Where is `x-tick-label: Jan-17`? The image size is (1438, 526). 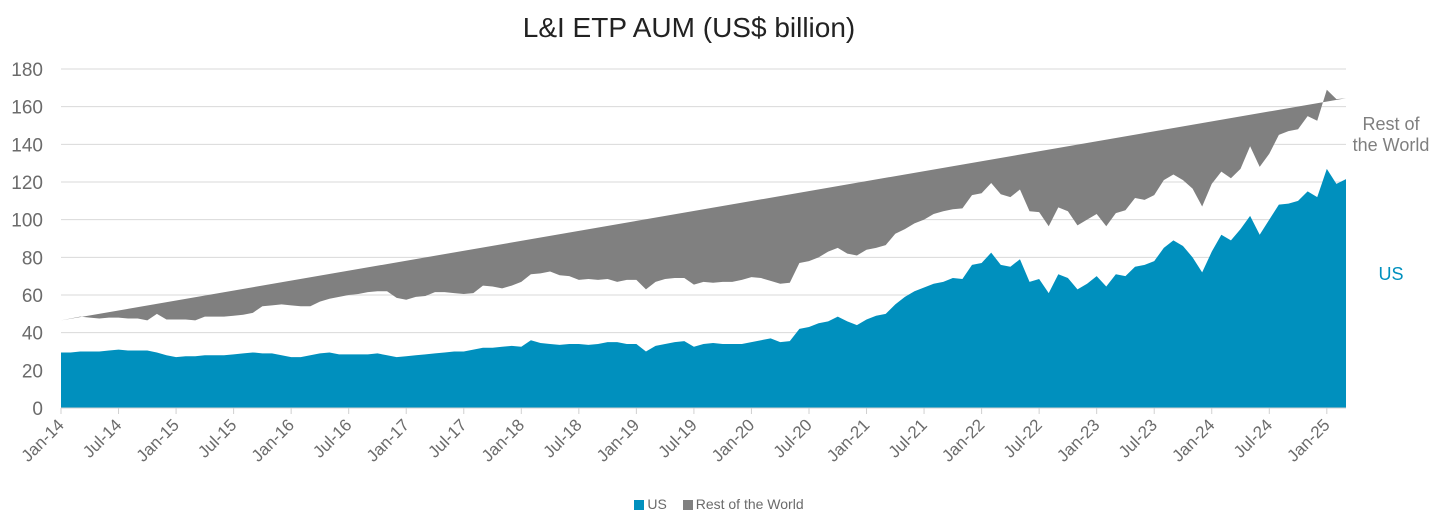
x-tick-label: Jan-17 is located at coordinates (388, 440).